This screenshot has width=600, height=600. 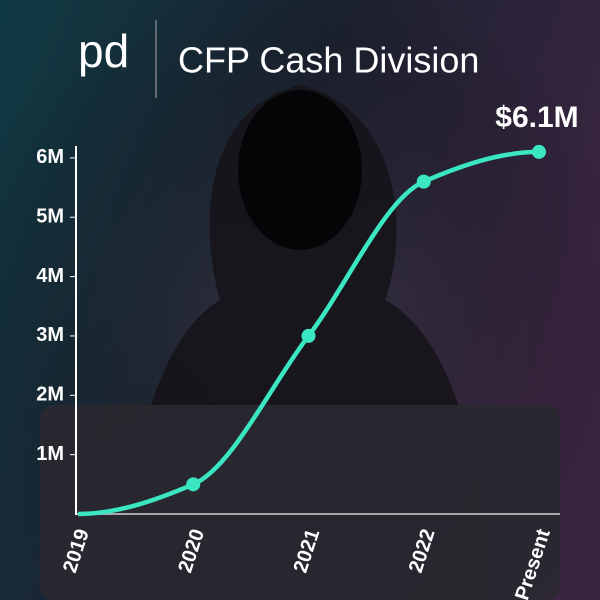 I want to click on hood-face, so click(x=300, y=170).